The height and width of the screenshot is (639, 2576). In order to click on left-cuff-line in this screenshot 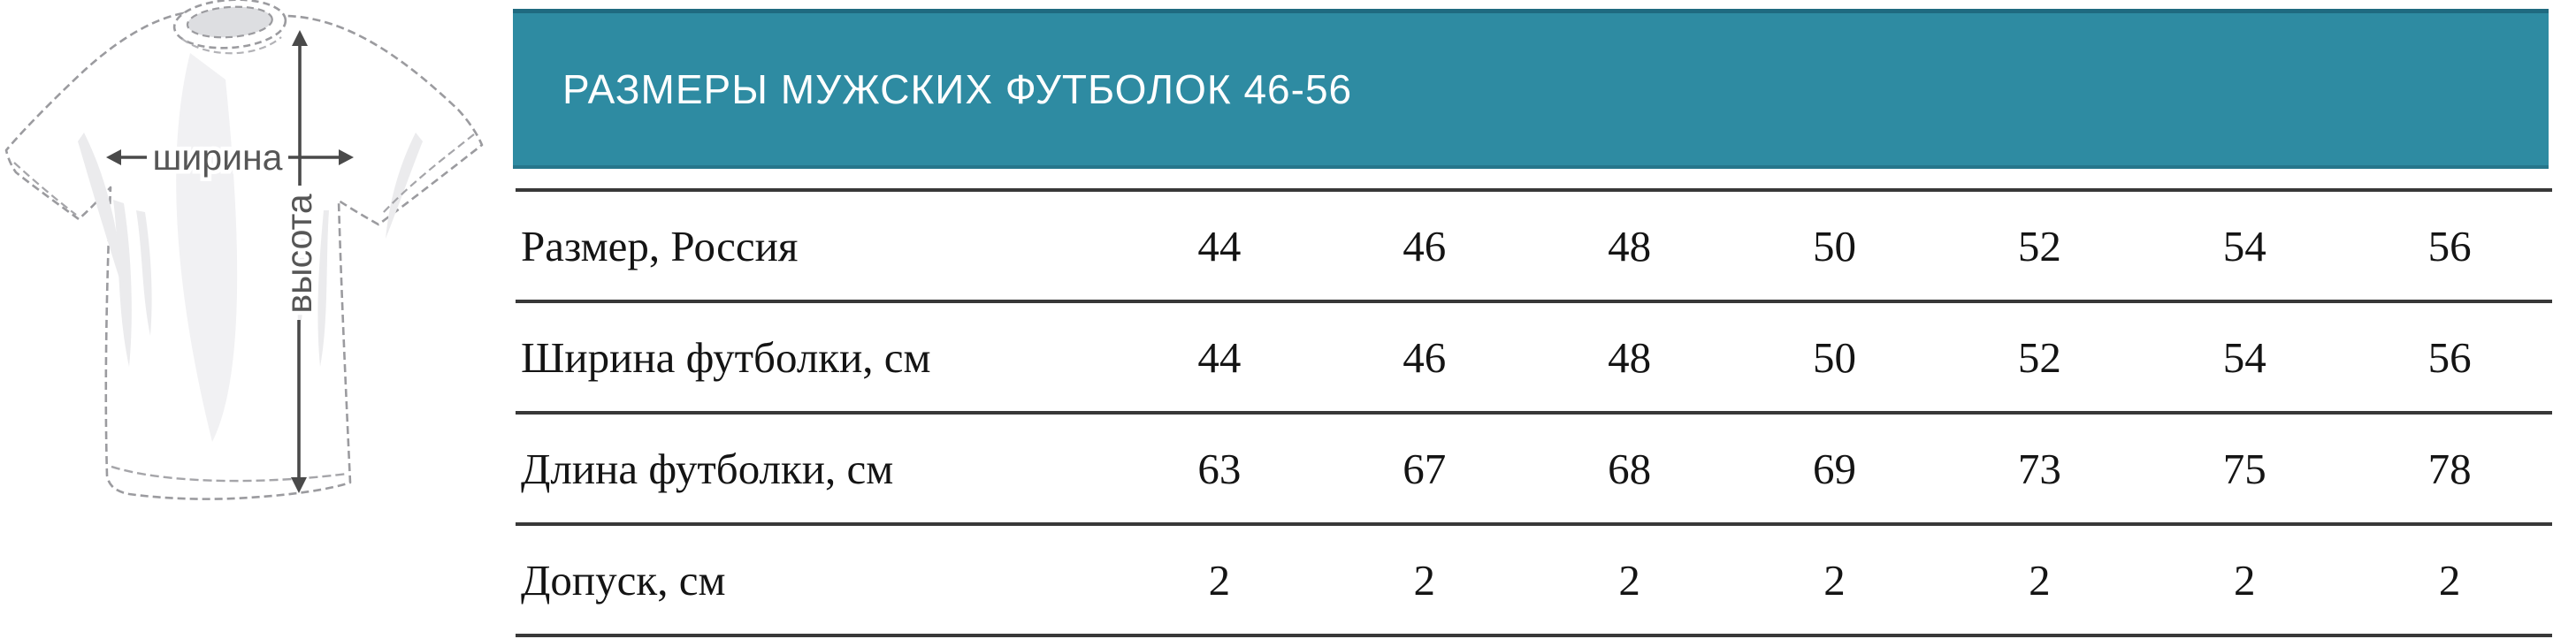, I will do `click(45, 189)`.